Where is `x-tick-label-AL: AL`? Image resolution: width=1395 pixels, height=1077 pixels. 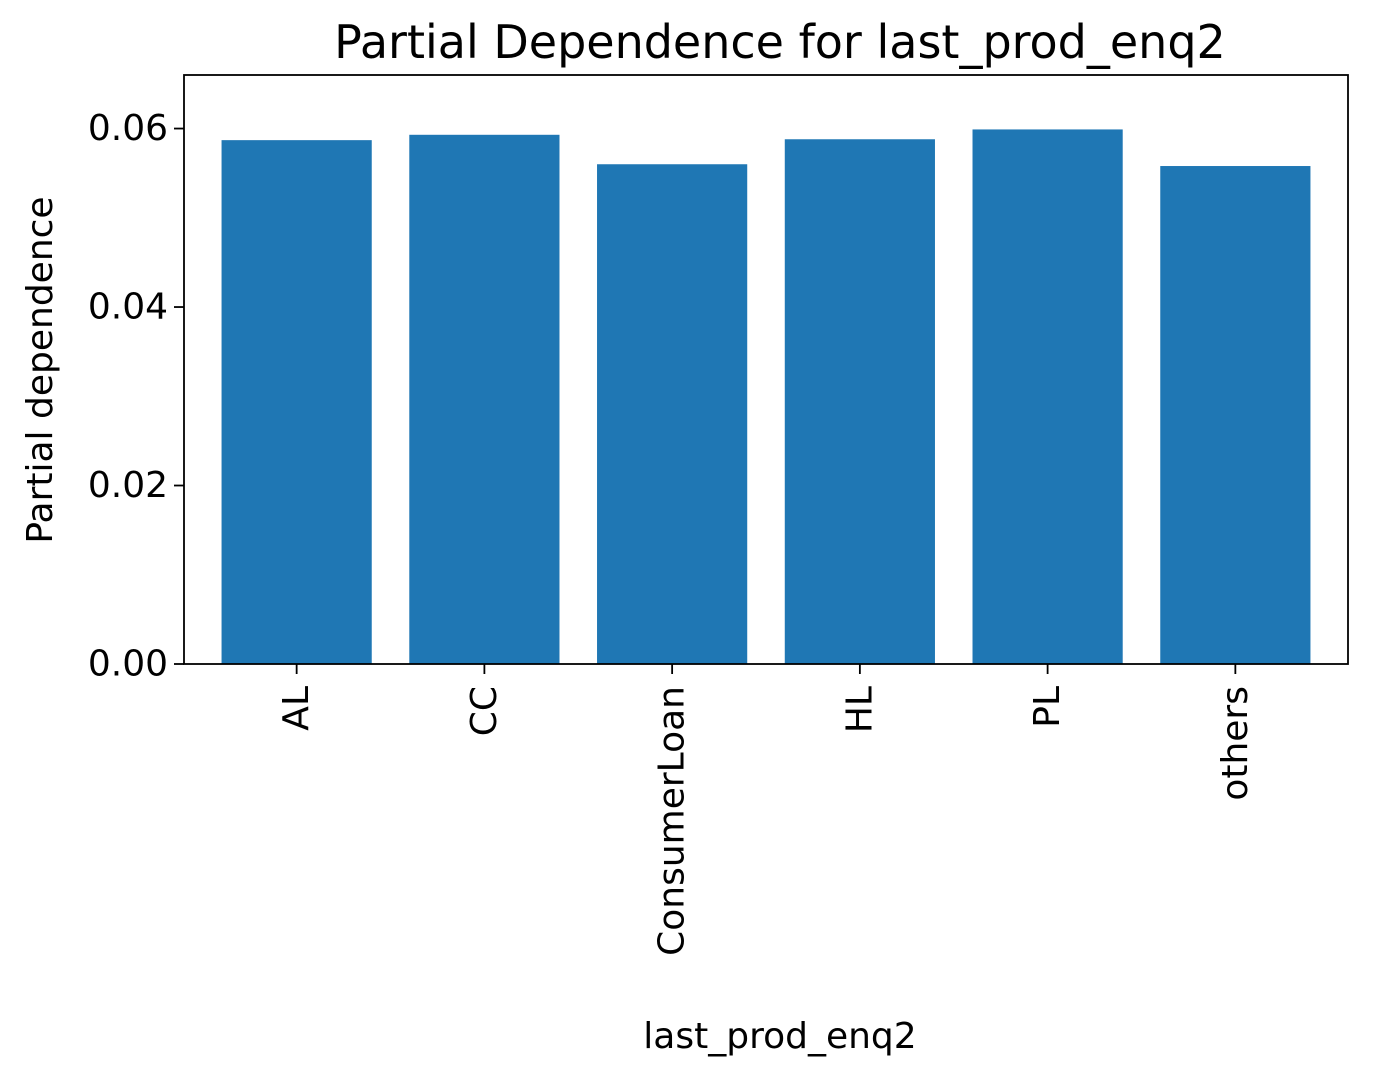 x-tick-label-AL: AL is located at coordinates (296, 708).